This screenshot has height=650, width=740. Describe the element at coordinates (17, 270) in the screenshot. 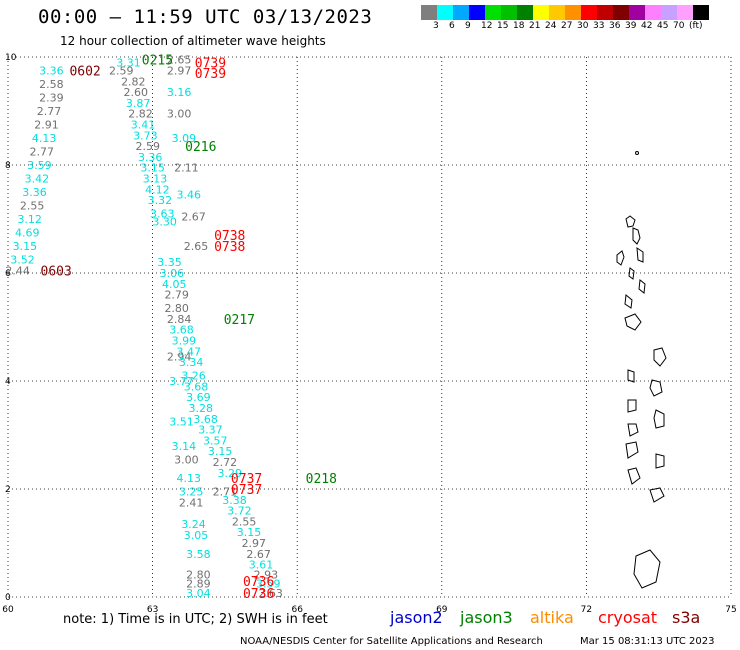

I see `swh-value-label: 2.44` at that location.